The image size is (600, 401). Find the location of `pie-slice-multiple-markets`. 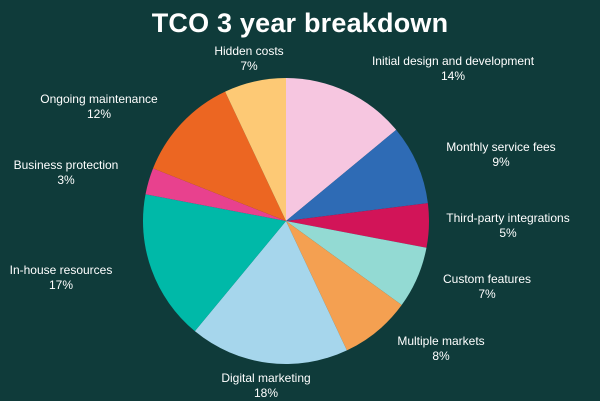

pie-slice-multiple-markets is located at coordinates (344, 286).